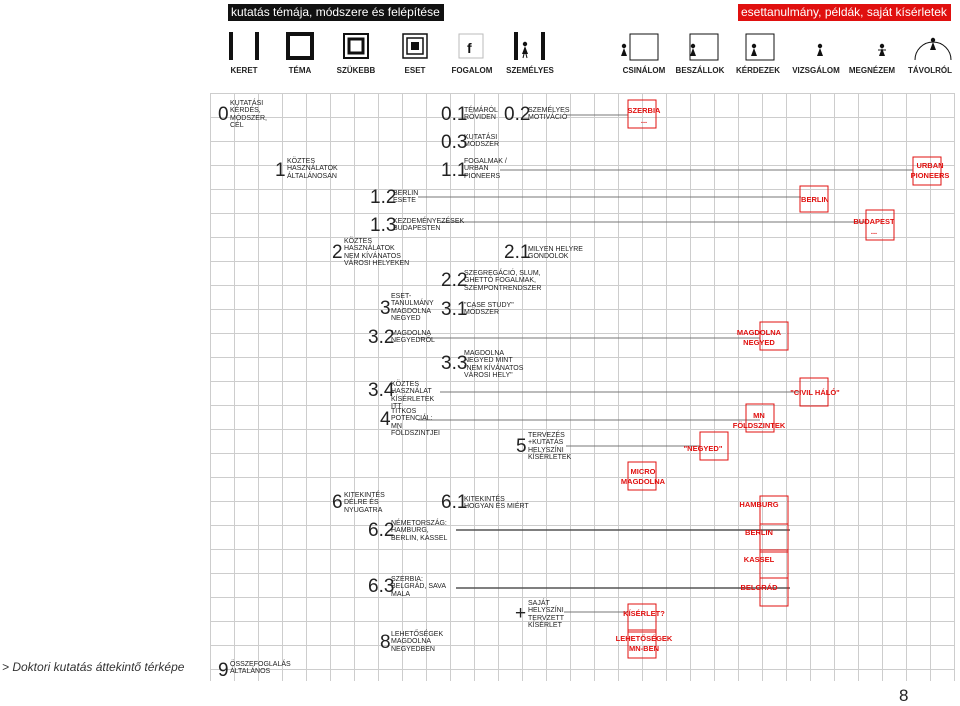 The height and width of the screenshot is (706, 960). I want to click on svg-text: f, so click(469, 48).